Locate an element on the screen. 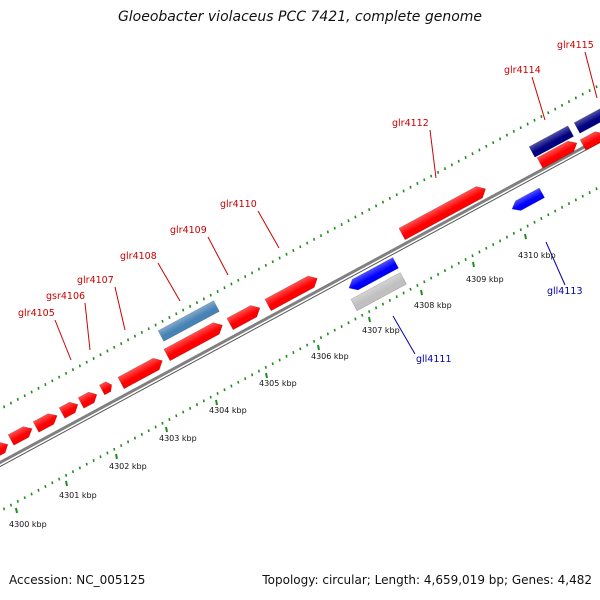 The image size is (600, 600). accession-text: Accession: NC_005125 is located at coordinates (77, 580).